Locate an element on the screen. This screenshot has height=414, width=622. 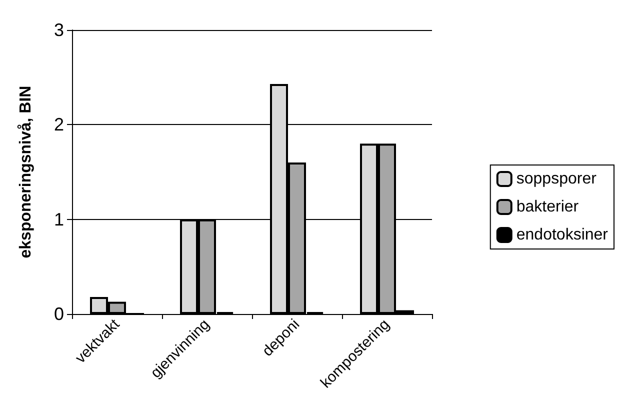
legend-label: soppsporer is located at coordinates (557, 179).